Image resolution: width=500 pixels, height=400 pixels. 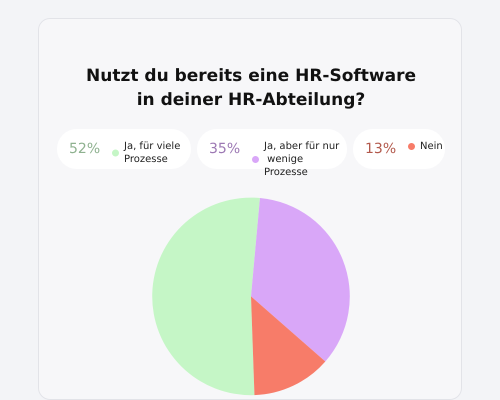 I want to click on data-label: 52%, so click(x=84, y=149).